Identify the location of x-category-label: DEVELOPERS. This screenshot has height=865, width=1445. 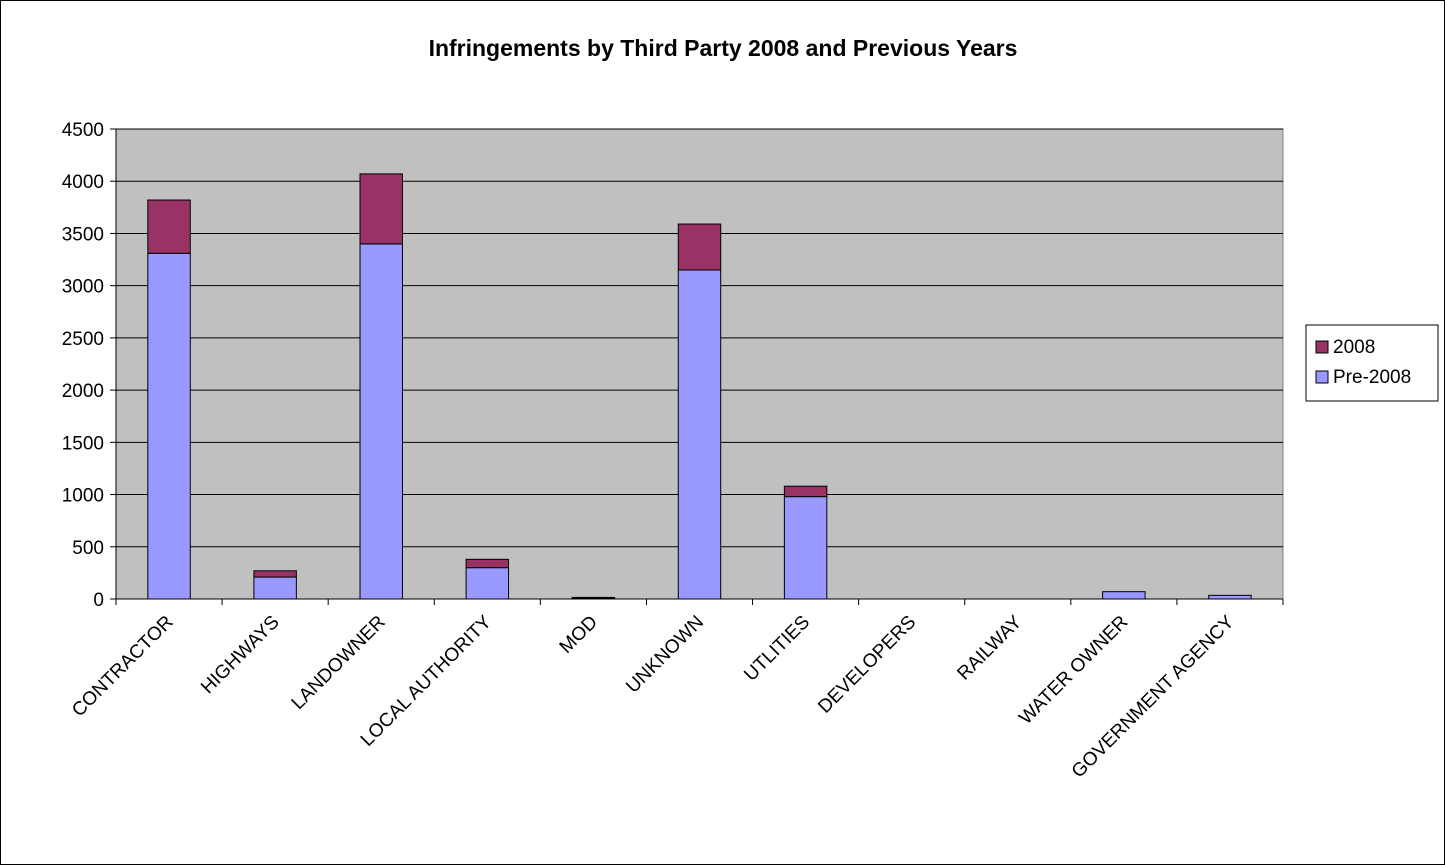
(867, 665).